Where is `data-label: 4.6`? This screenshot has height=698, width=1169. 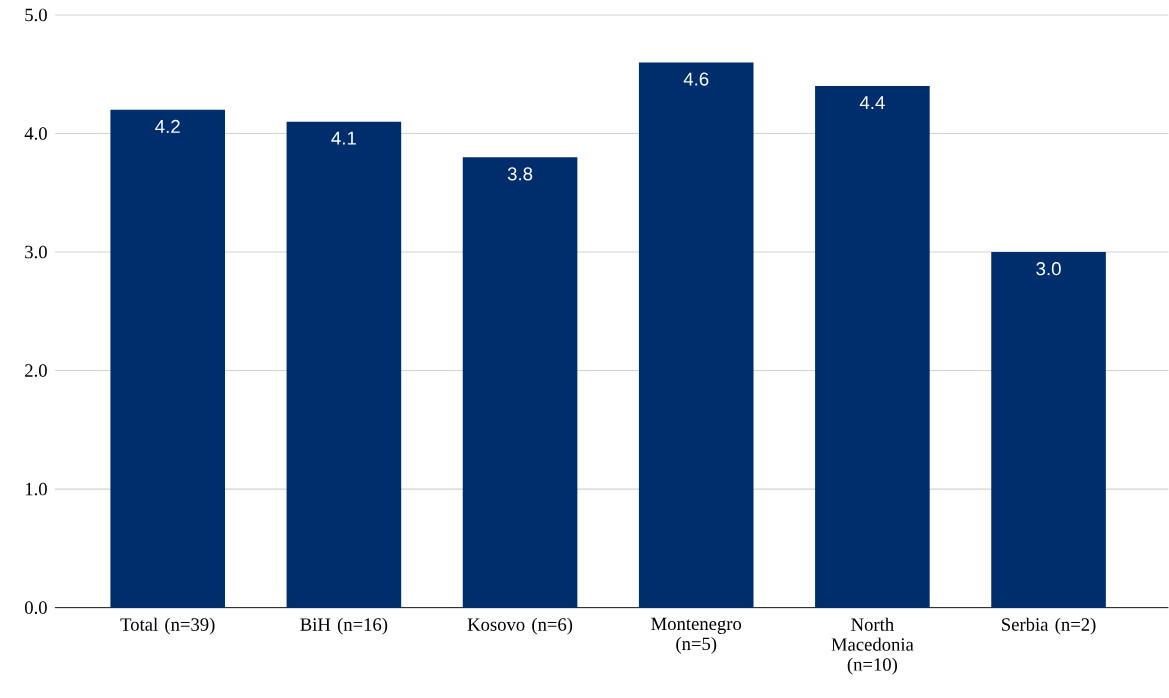
data-label: 4.6 is located at coordinates (696, 79).